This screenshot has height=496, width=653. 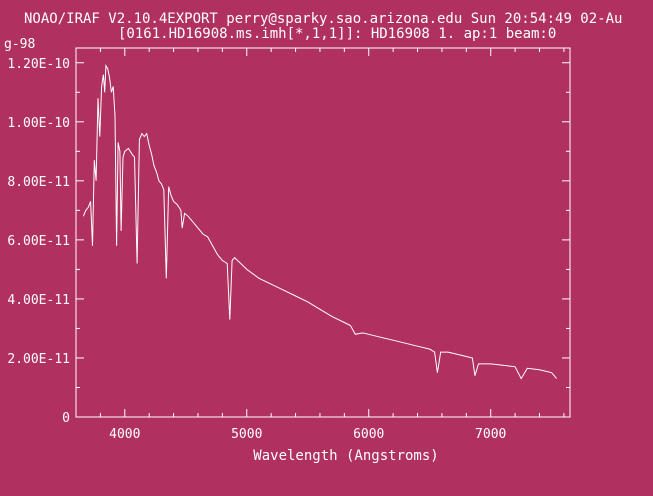 What do you see at coordinates (38, 241) in the screenshot?
I see `y-tick-label: 6.00E-11` at bounding box center [38, 241].